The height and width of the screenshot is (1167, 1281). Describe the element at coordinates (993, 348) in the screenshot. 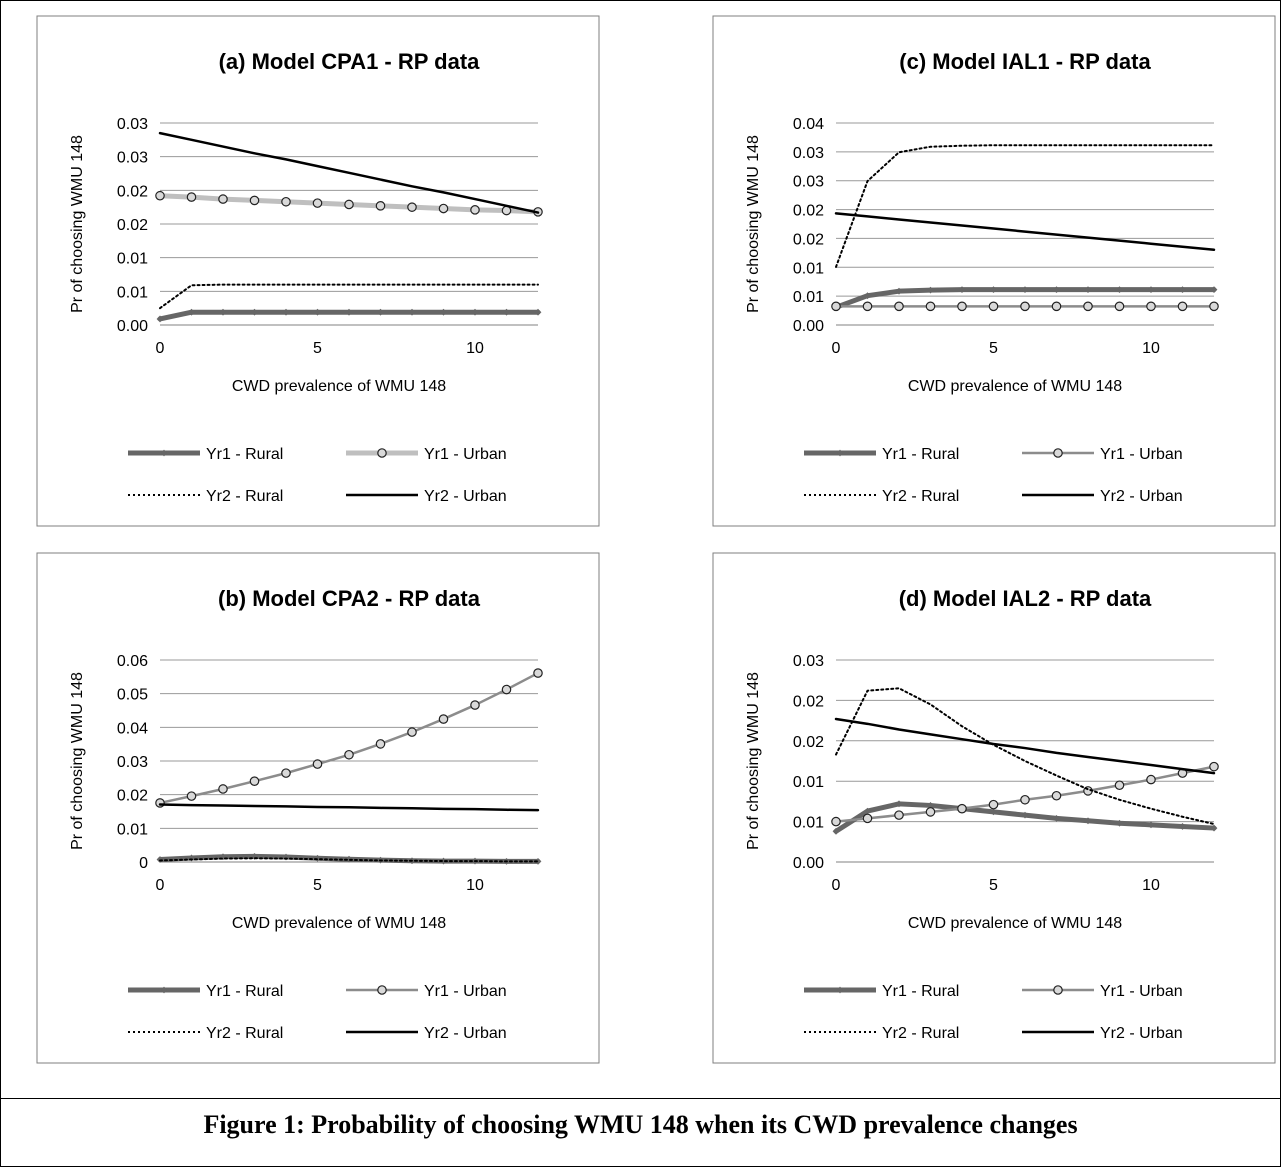

I see `x-tick-label: 5` at that location.